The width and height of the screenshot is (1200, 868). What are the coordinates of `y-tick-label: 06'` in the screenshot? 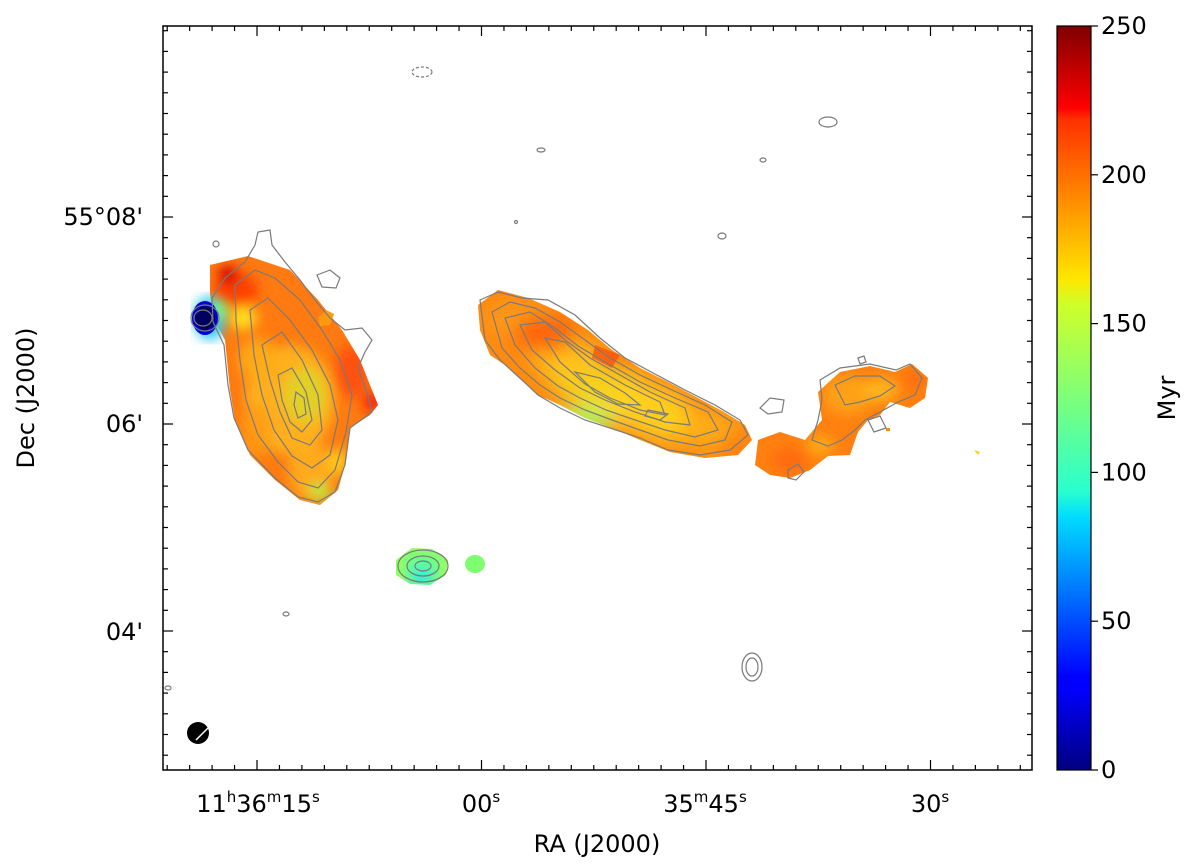 It's located at (124, 424).